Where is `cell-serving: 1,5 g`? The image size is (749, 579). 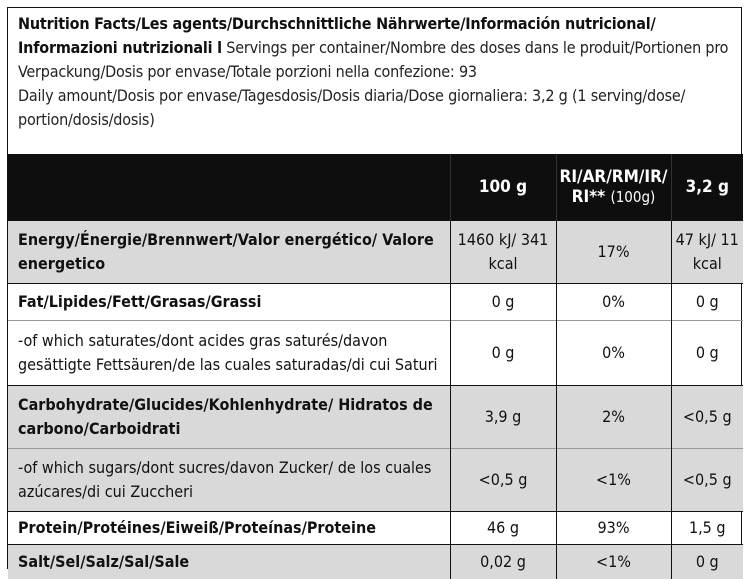
cell-serving: 1,5 g is located at coordinates (707, 528).